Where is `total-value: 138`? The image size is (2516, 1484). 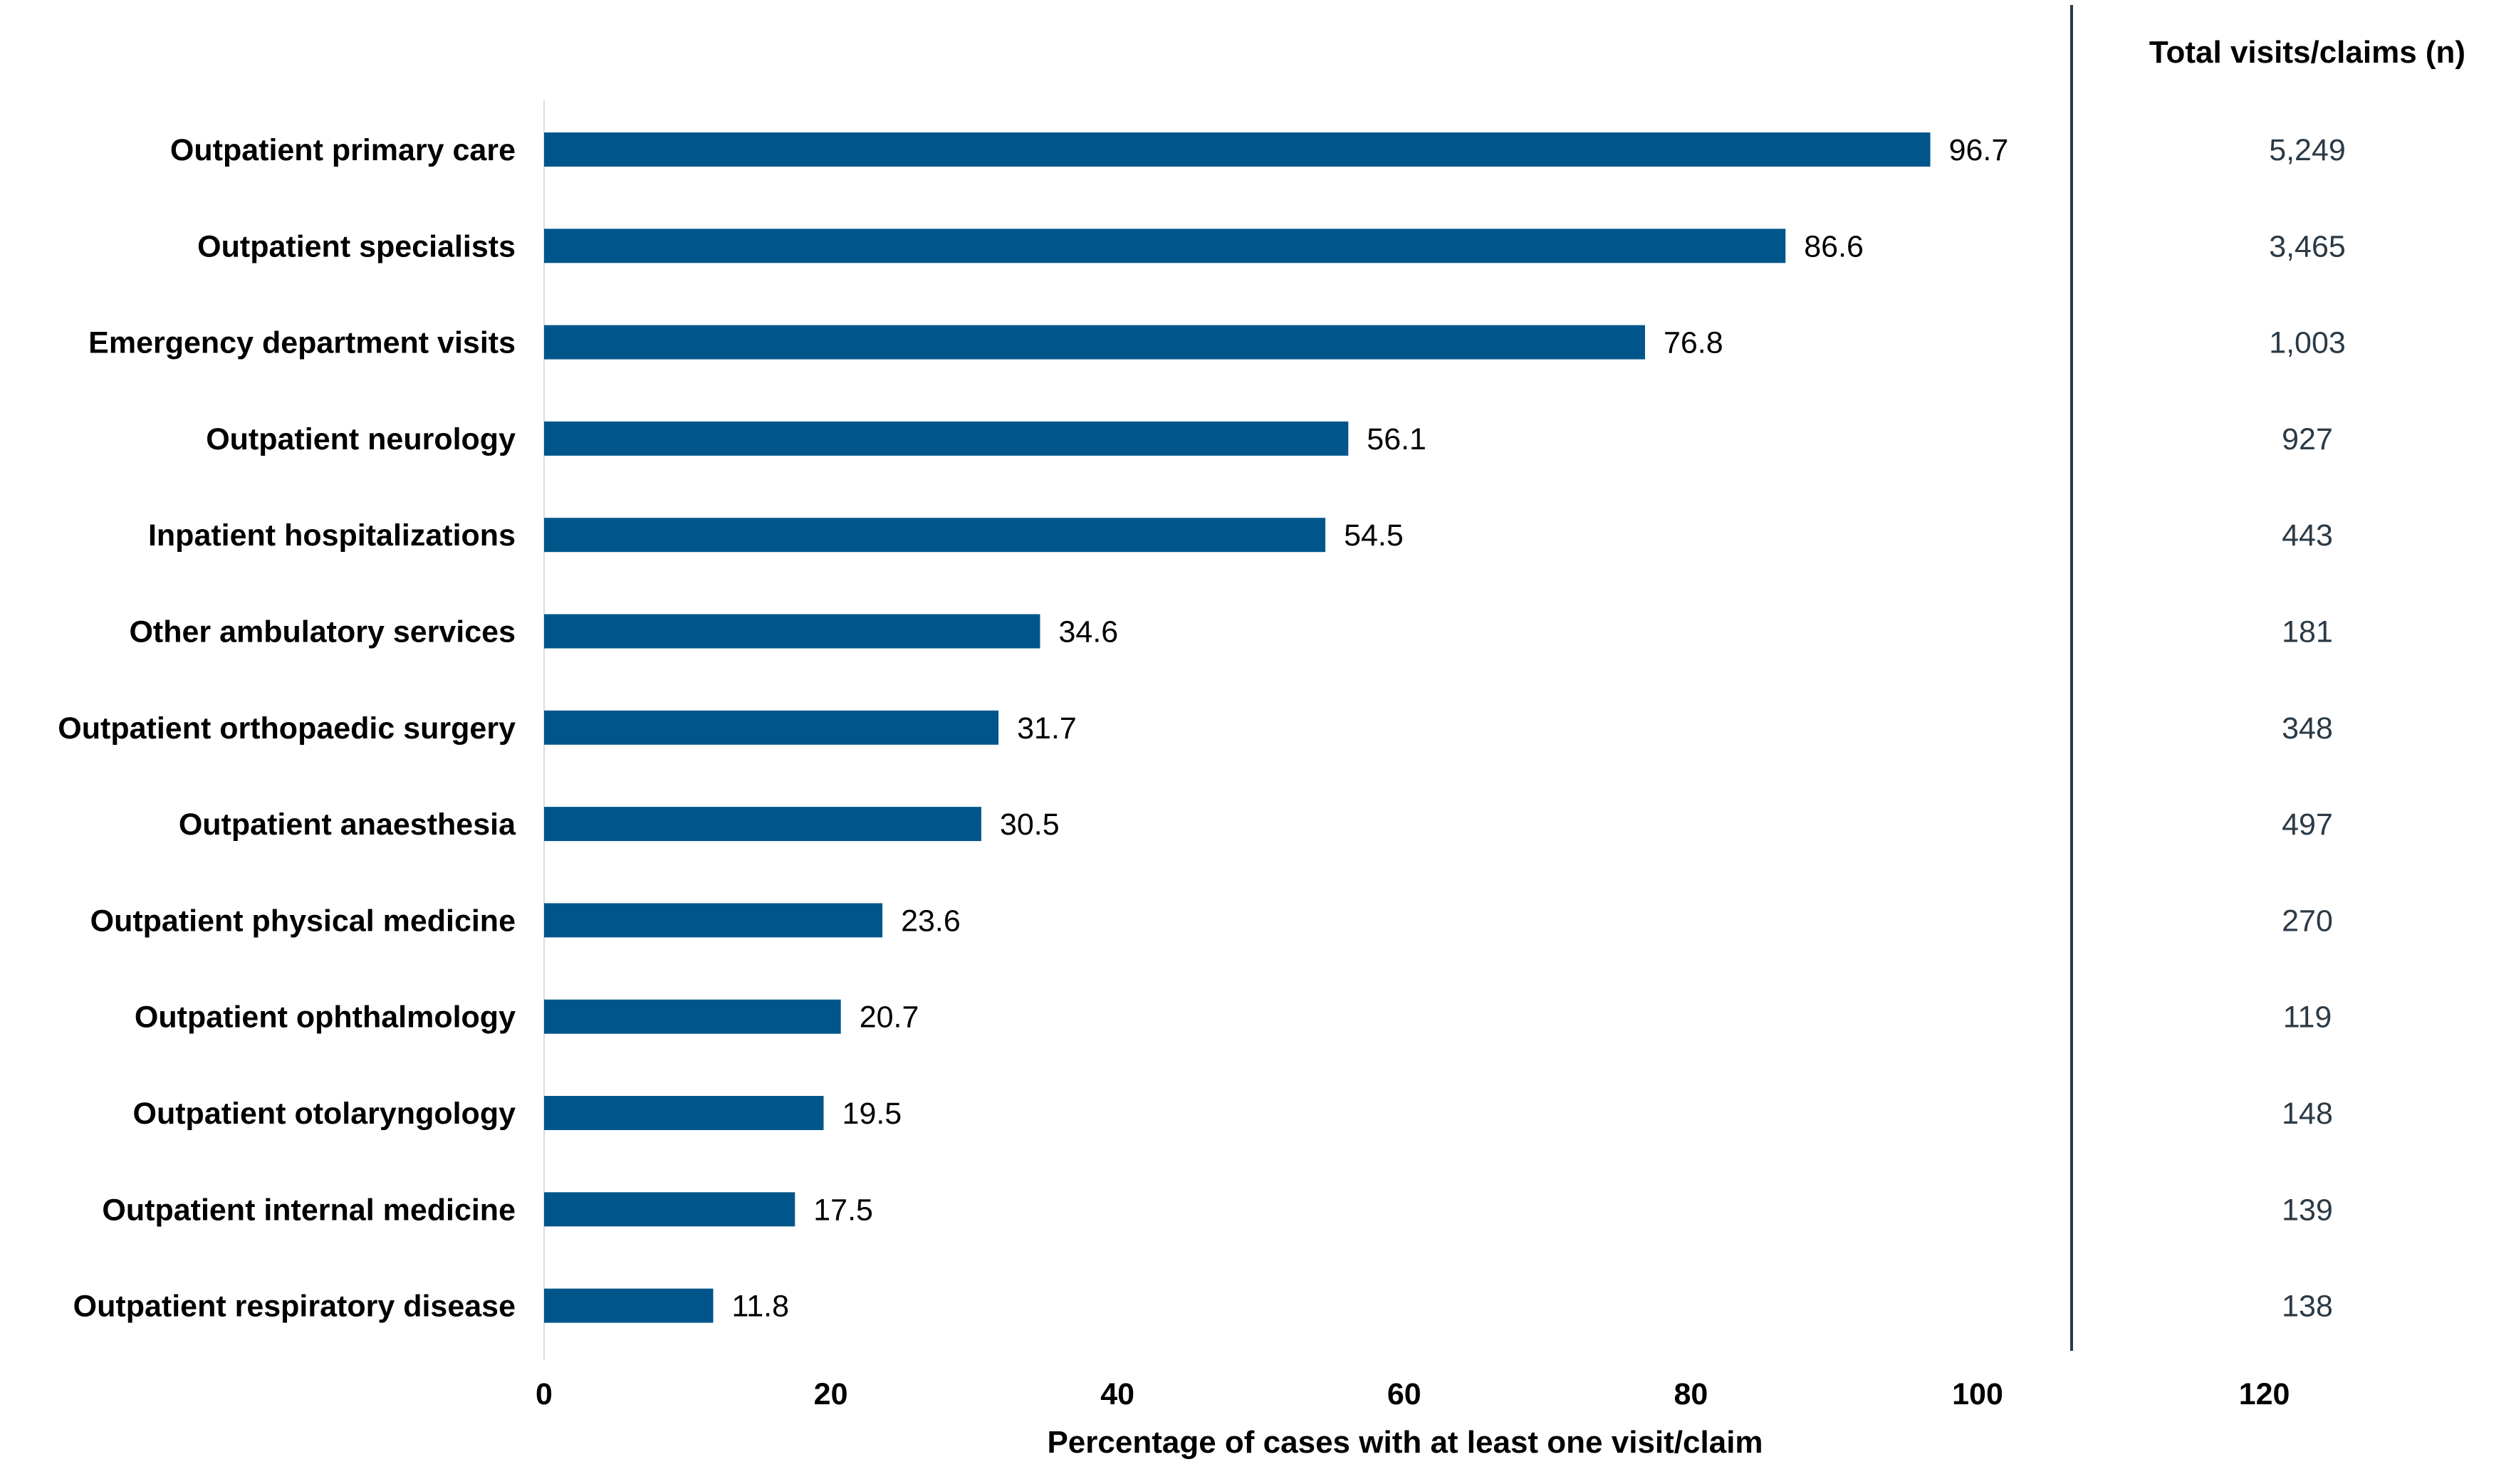 total-value: 138 is located at coordinates (2307, 1307).